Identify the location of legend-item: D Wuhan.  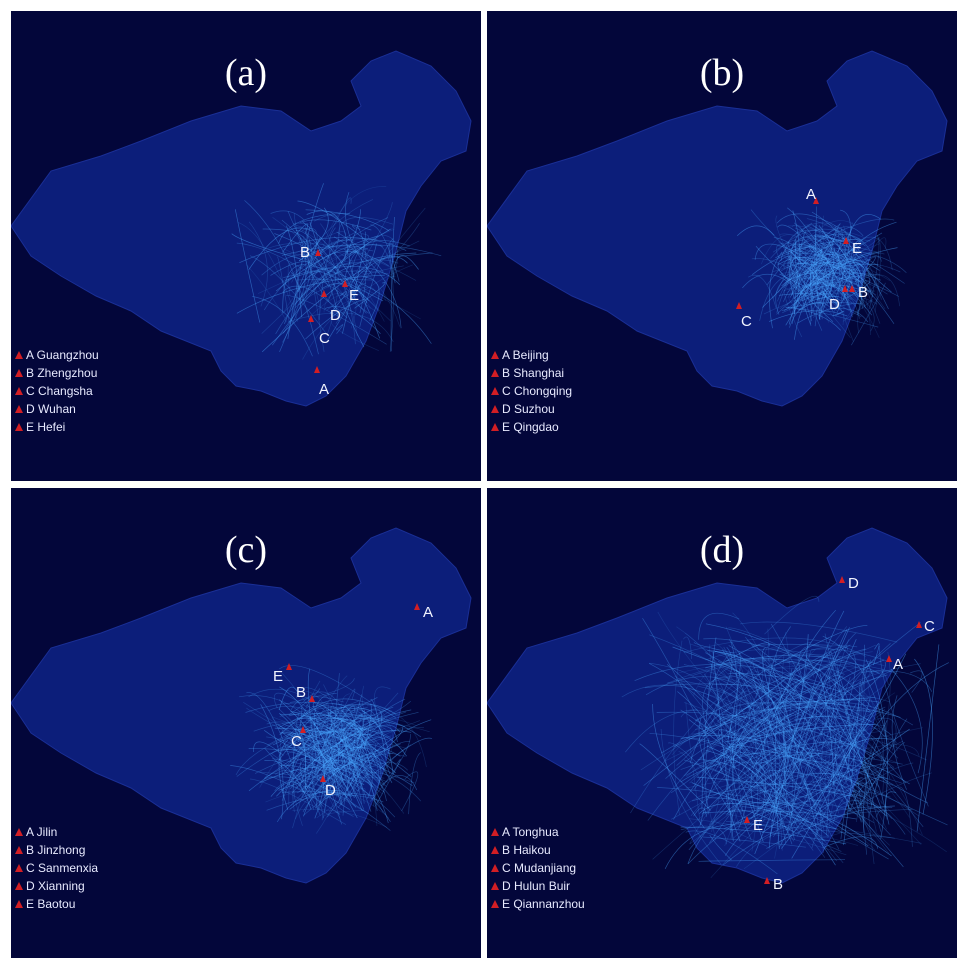
(57, 409).